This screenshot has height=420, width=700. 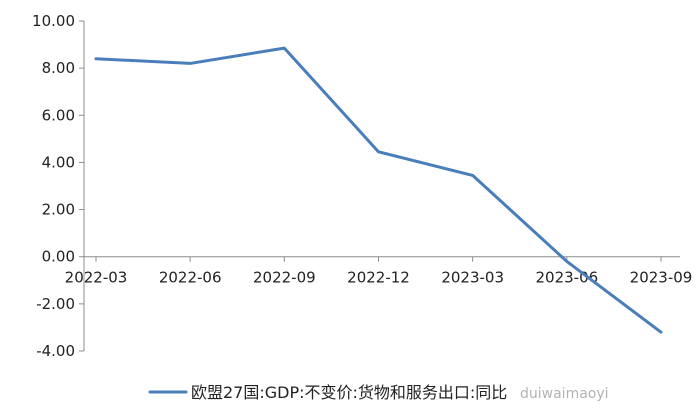 I want to click on x-tick-label: 2023-09, so click(x=661, y=278).